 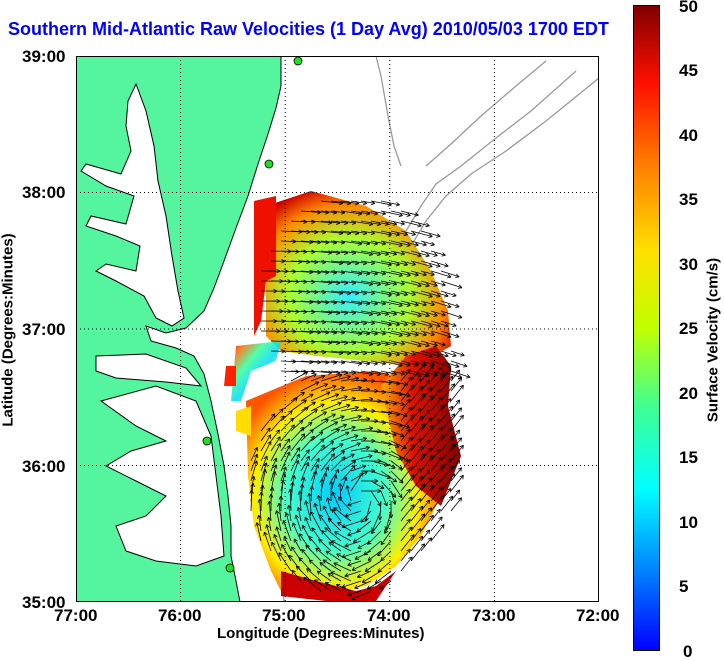 What do you see at coordinates (688, 135) in the screenshot?
I see `colorbar-tick-label: 40` at bounding box center [688, 135].